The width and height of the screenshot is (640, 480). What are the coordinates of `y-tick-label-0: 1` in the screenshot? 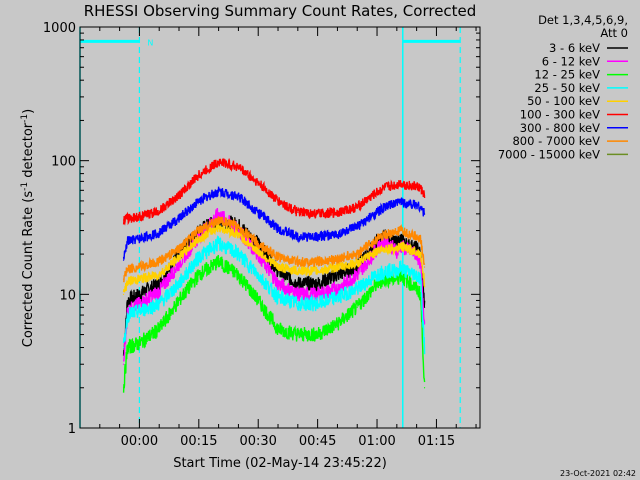 It's located at (72, 429).